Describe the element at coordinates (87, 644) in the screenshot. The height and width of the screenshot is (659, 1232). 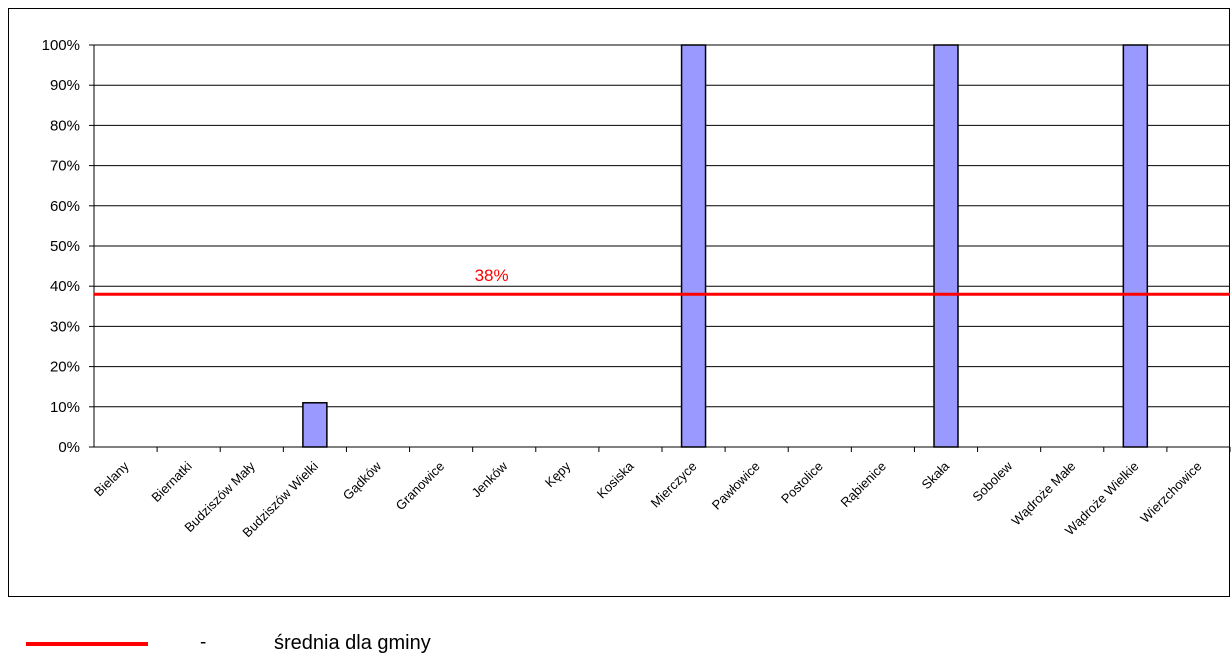
I see `legend-average-swatch` at that location.